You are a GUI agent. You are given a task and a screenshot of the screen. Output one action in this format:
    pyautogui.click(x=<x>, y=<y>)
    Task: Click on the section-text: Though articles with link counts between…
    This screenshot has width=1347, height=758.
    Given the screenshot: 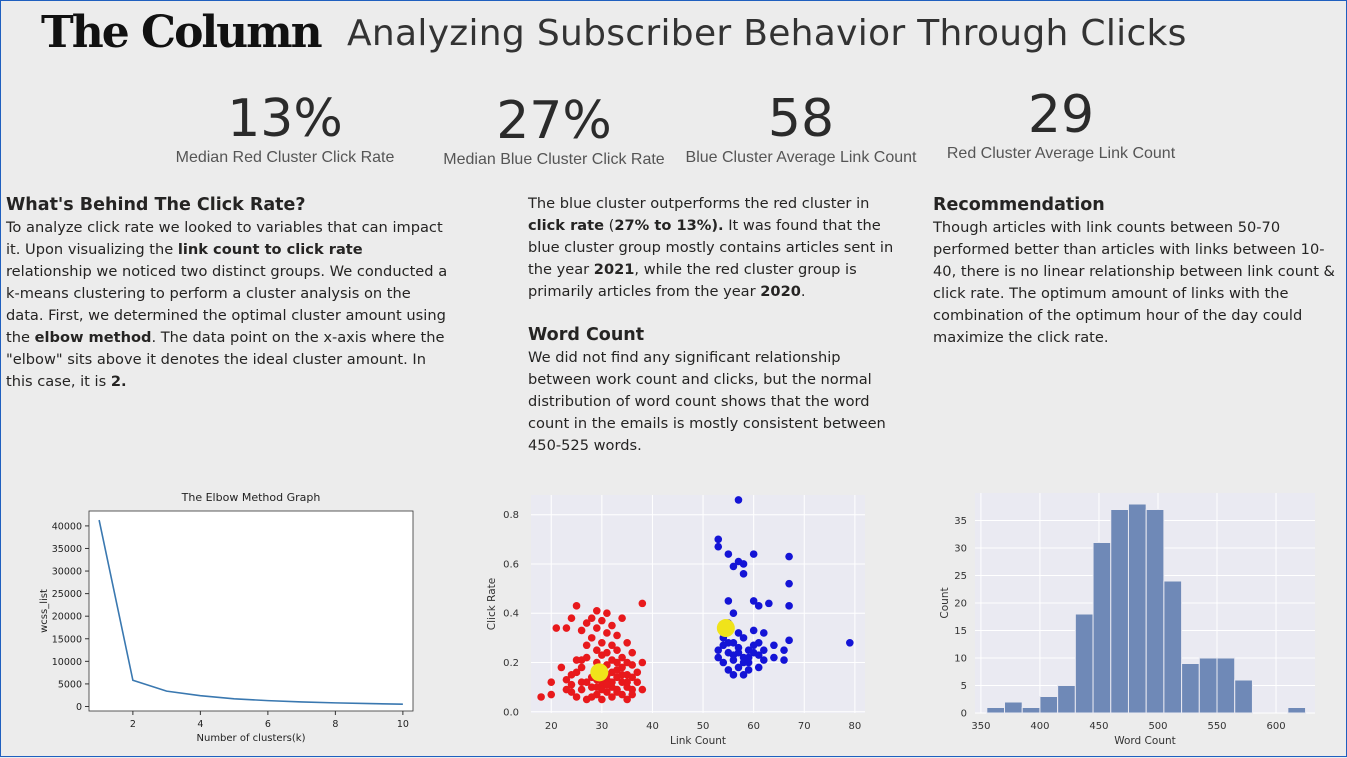 What is the action you would take?
    pyautogui.click(x=1134, y=282)
    